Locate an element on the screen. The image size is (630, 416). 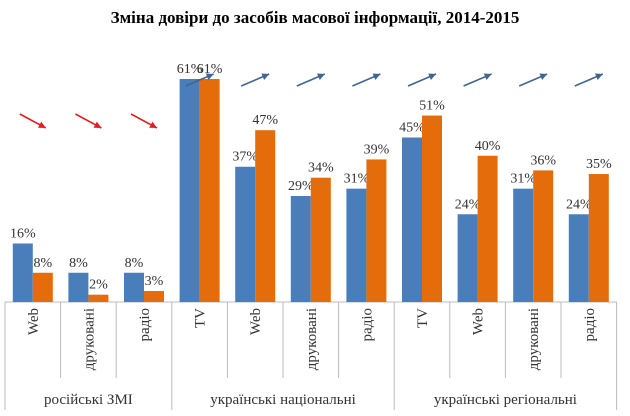
data-label: 34% is located at coordinates (321, 168).